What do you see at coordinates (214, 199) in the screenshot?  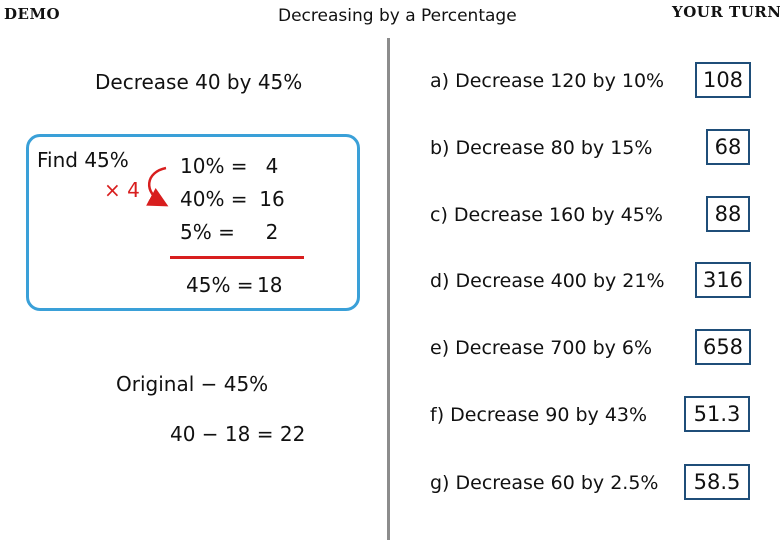 I see `step-pct: 40% =` at bounding box center [214, 199].